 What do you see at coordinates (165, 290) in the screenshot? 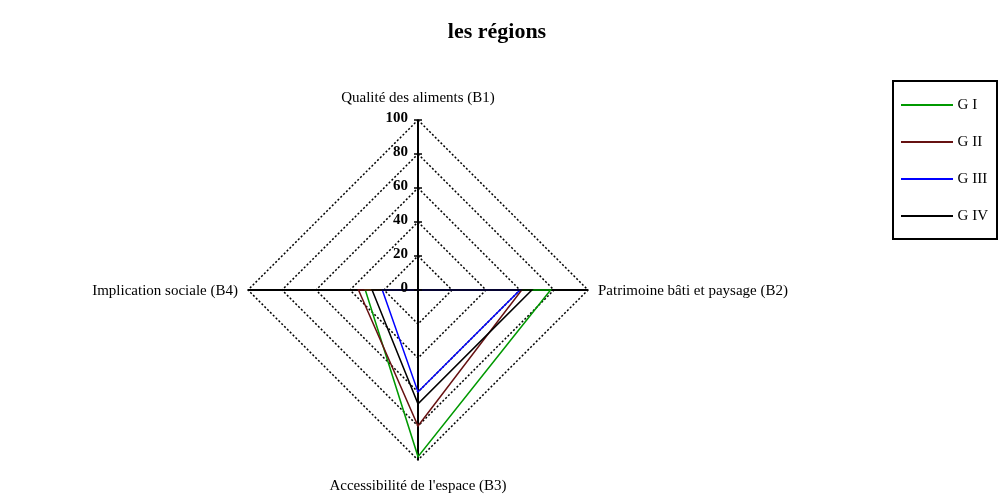
I see `spoke-label: Implication sociale (B4)` at bounding box center [165, 290].